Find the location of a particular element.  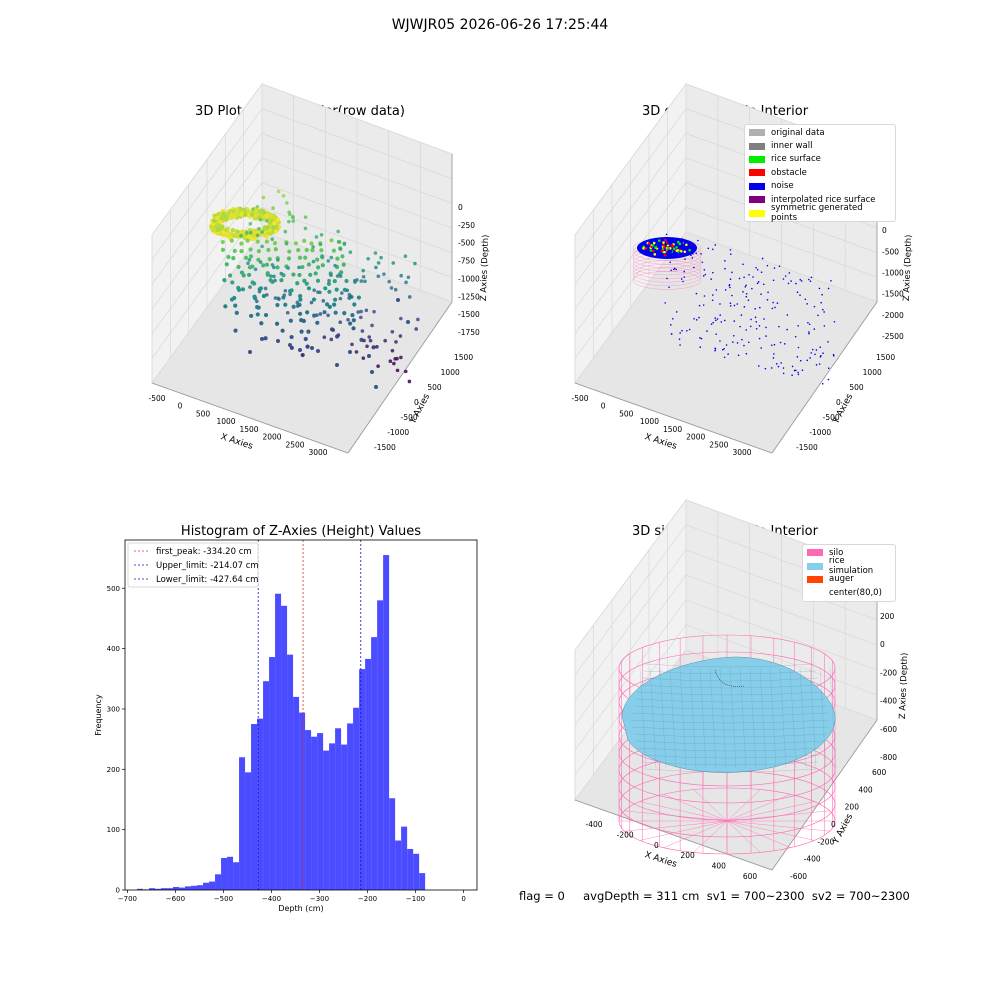

tick-label: 0 is located at coordinates (838, 402).